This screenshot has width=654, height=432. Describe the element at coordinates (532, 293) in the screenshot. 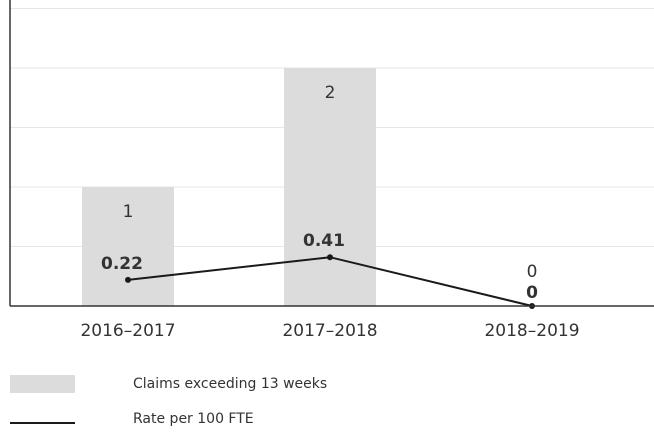

I see `line-value-label: 0` at that location.